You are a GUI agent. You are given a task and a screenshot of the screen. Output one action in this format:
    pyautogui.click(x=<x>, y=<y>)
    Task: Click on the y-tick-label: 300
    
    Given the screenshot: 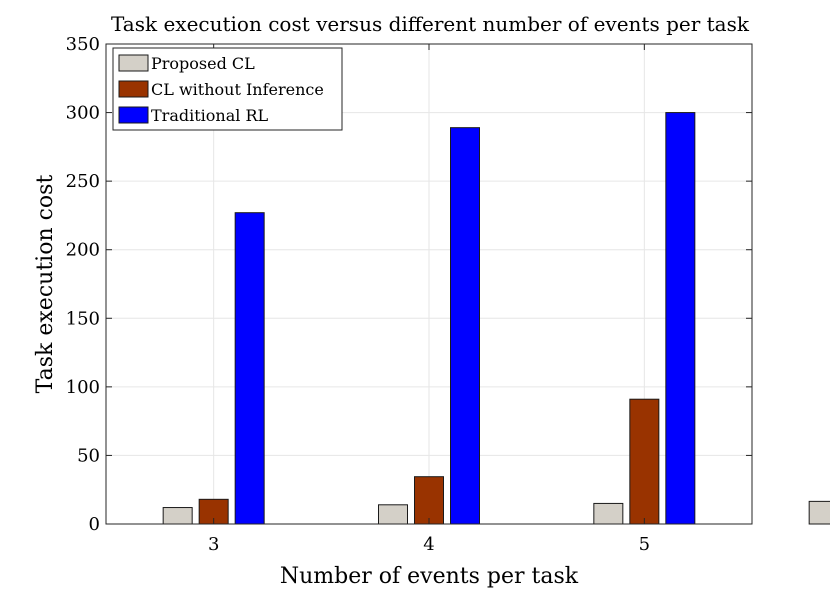 What is the action you would take?
    pyautogui.click(x=83, y=113)
    